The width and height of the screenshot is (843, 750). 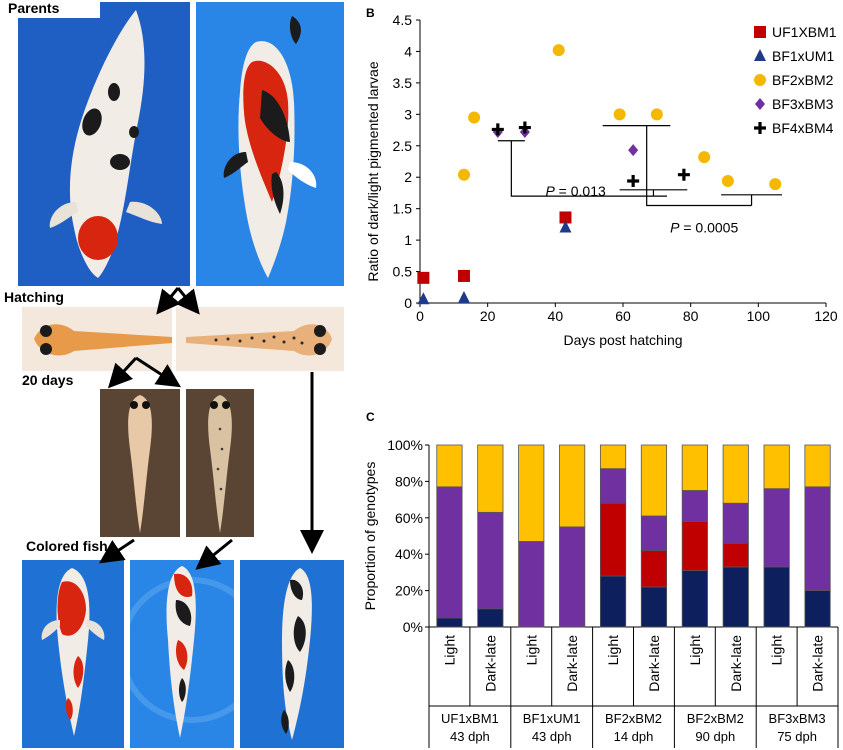 What do you see at coordinates (220, 463) in the screenshot?
I see `juvenile-dark-photo` at bounding box center [220, 463].